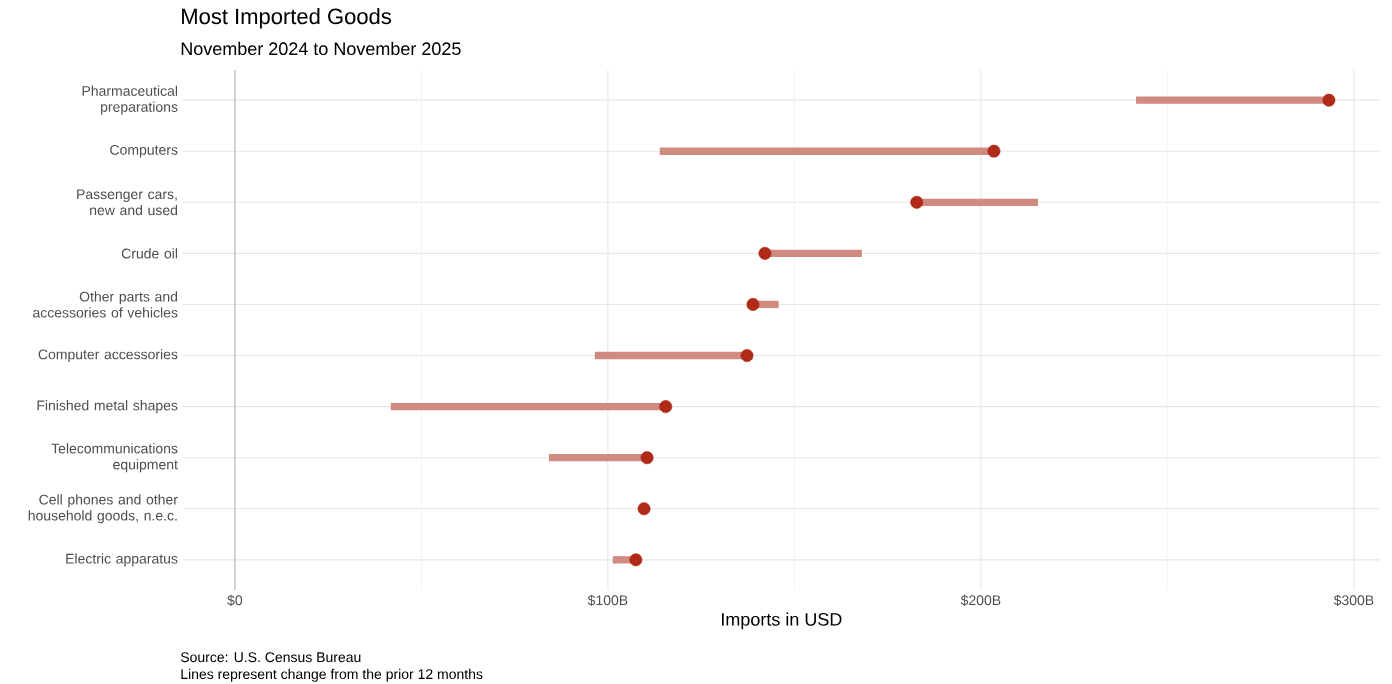 Image resolution: width=1392 pixels, height=684 pixels. What do you see at coordinates (286, 18) in the screenshot?
I see `chart-title: Most Imported Goods` at bounding box center [286, 18].